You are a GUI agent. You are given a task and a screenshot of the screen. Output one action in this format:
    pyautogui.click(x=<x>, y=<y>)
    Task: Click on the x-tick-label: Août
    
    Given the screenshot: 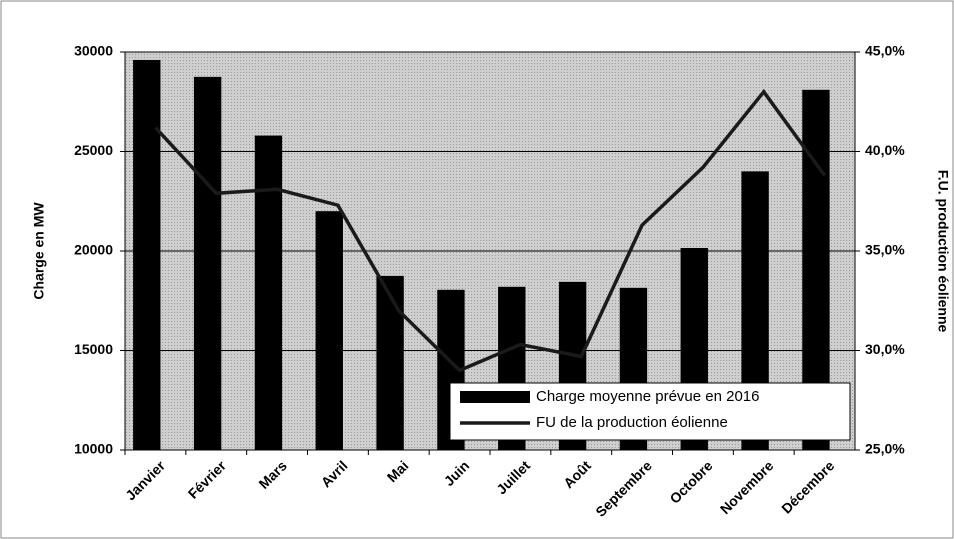 What is the action you would take?
    pyautogui.click(x=577, y=474)
    